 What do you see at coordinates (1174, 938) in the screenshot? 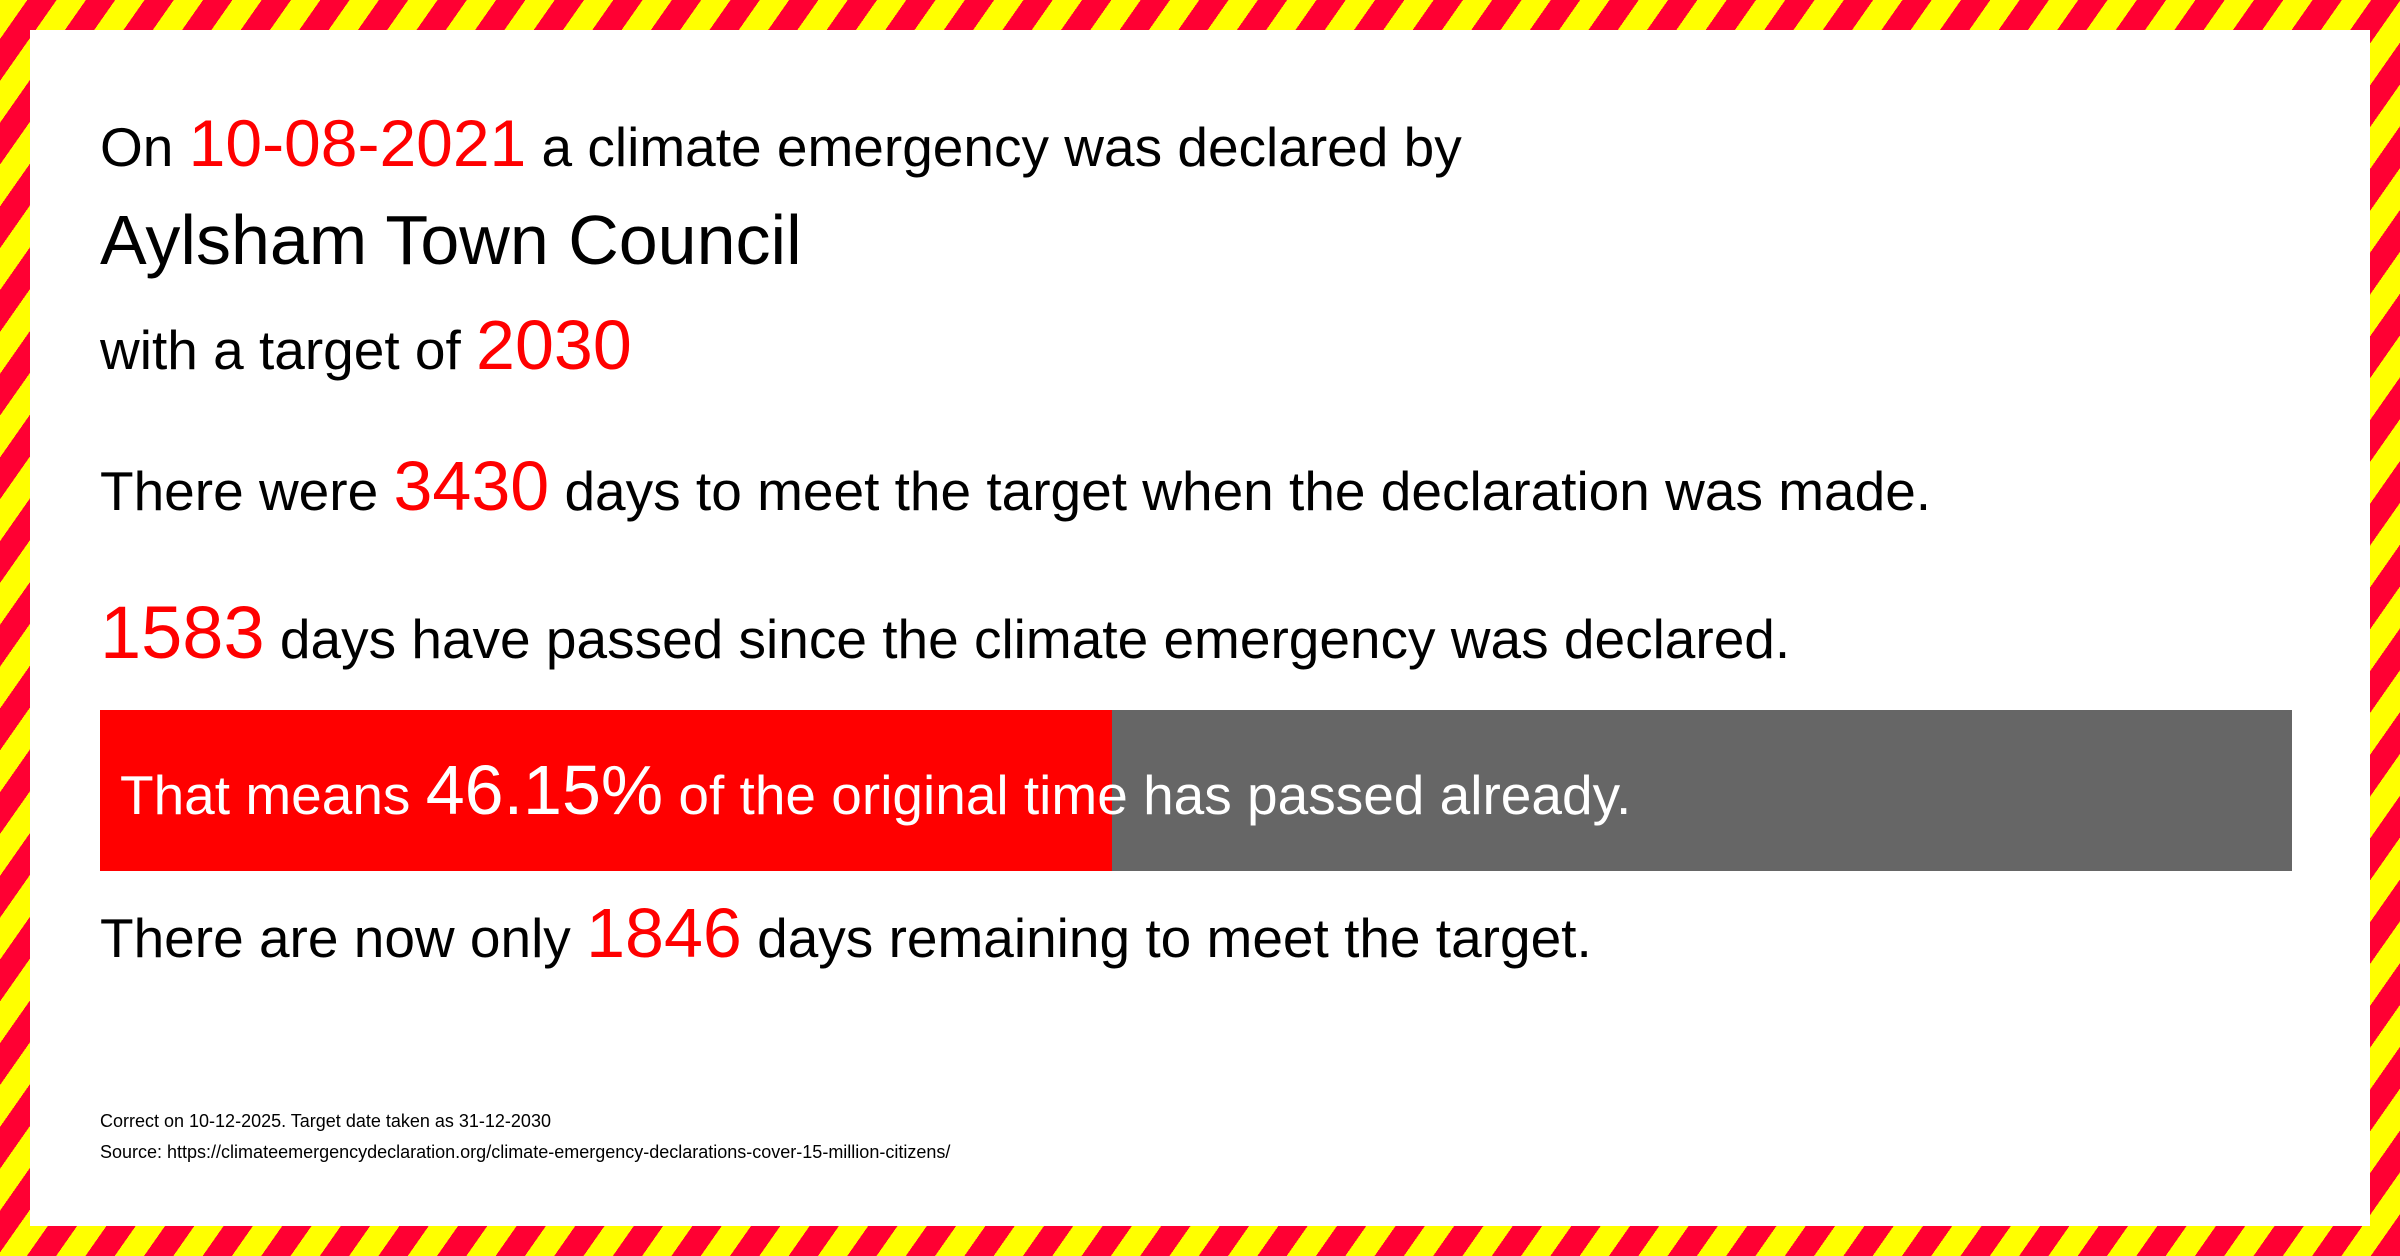
I see `days-remaining-suffix: days remaining to meet the target.` at bounding box center [1174, 938].